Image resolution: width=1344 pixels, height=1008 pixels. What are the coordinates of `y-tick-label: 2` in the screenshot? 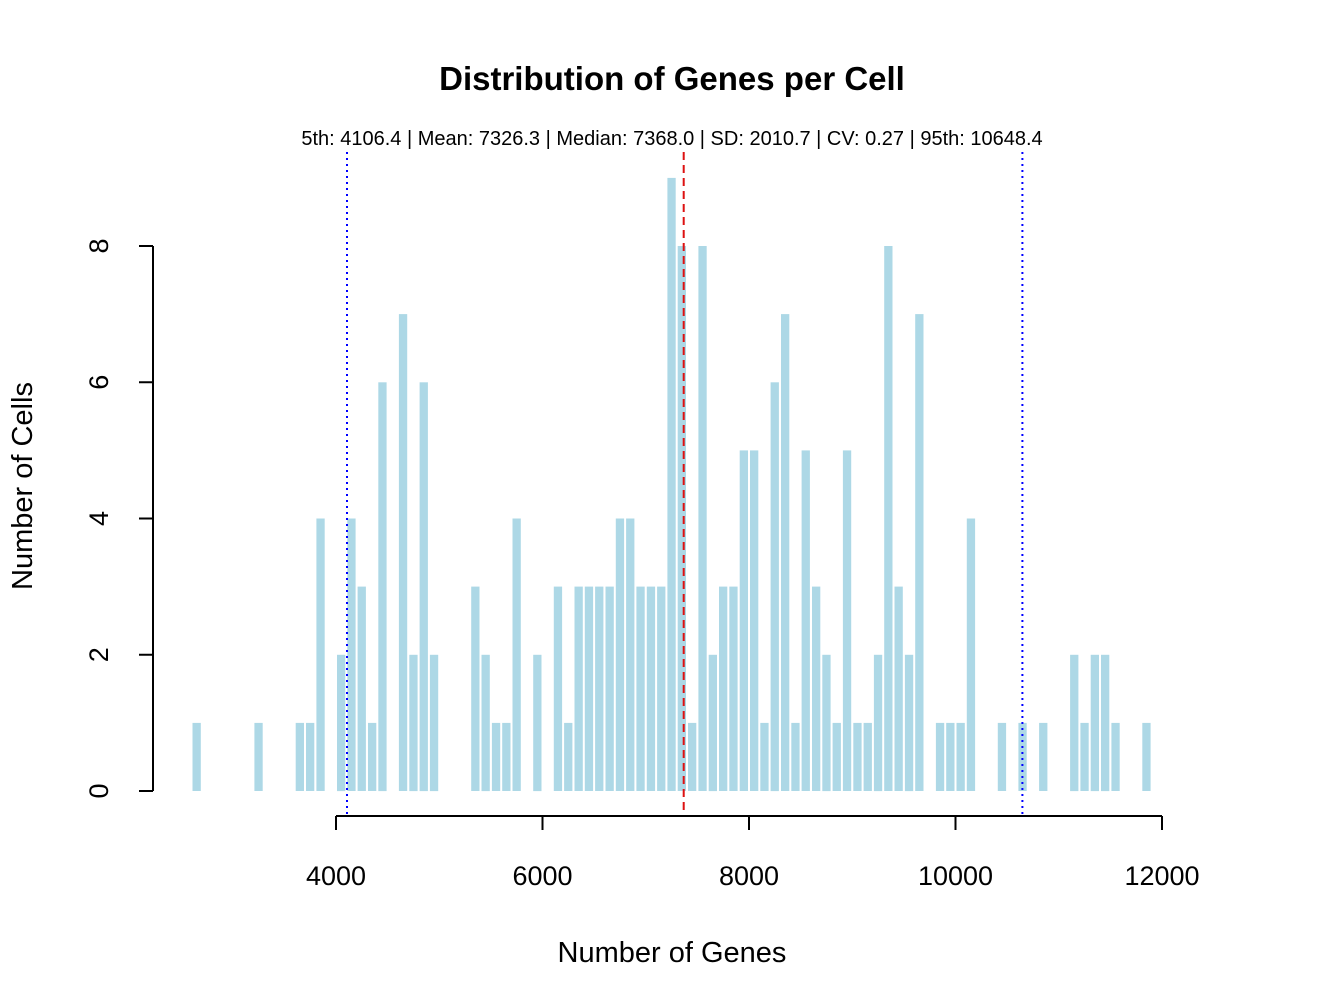 It's located at (99, 654).